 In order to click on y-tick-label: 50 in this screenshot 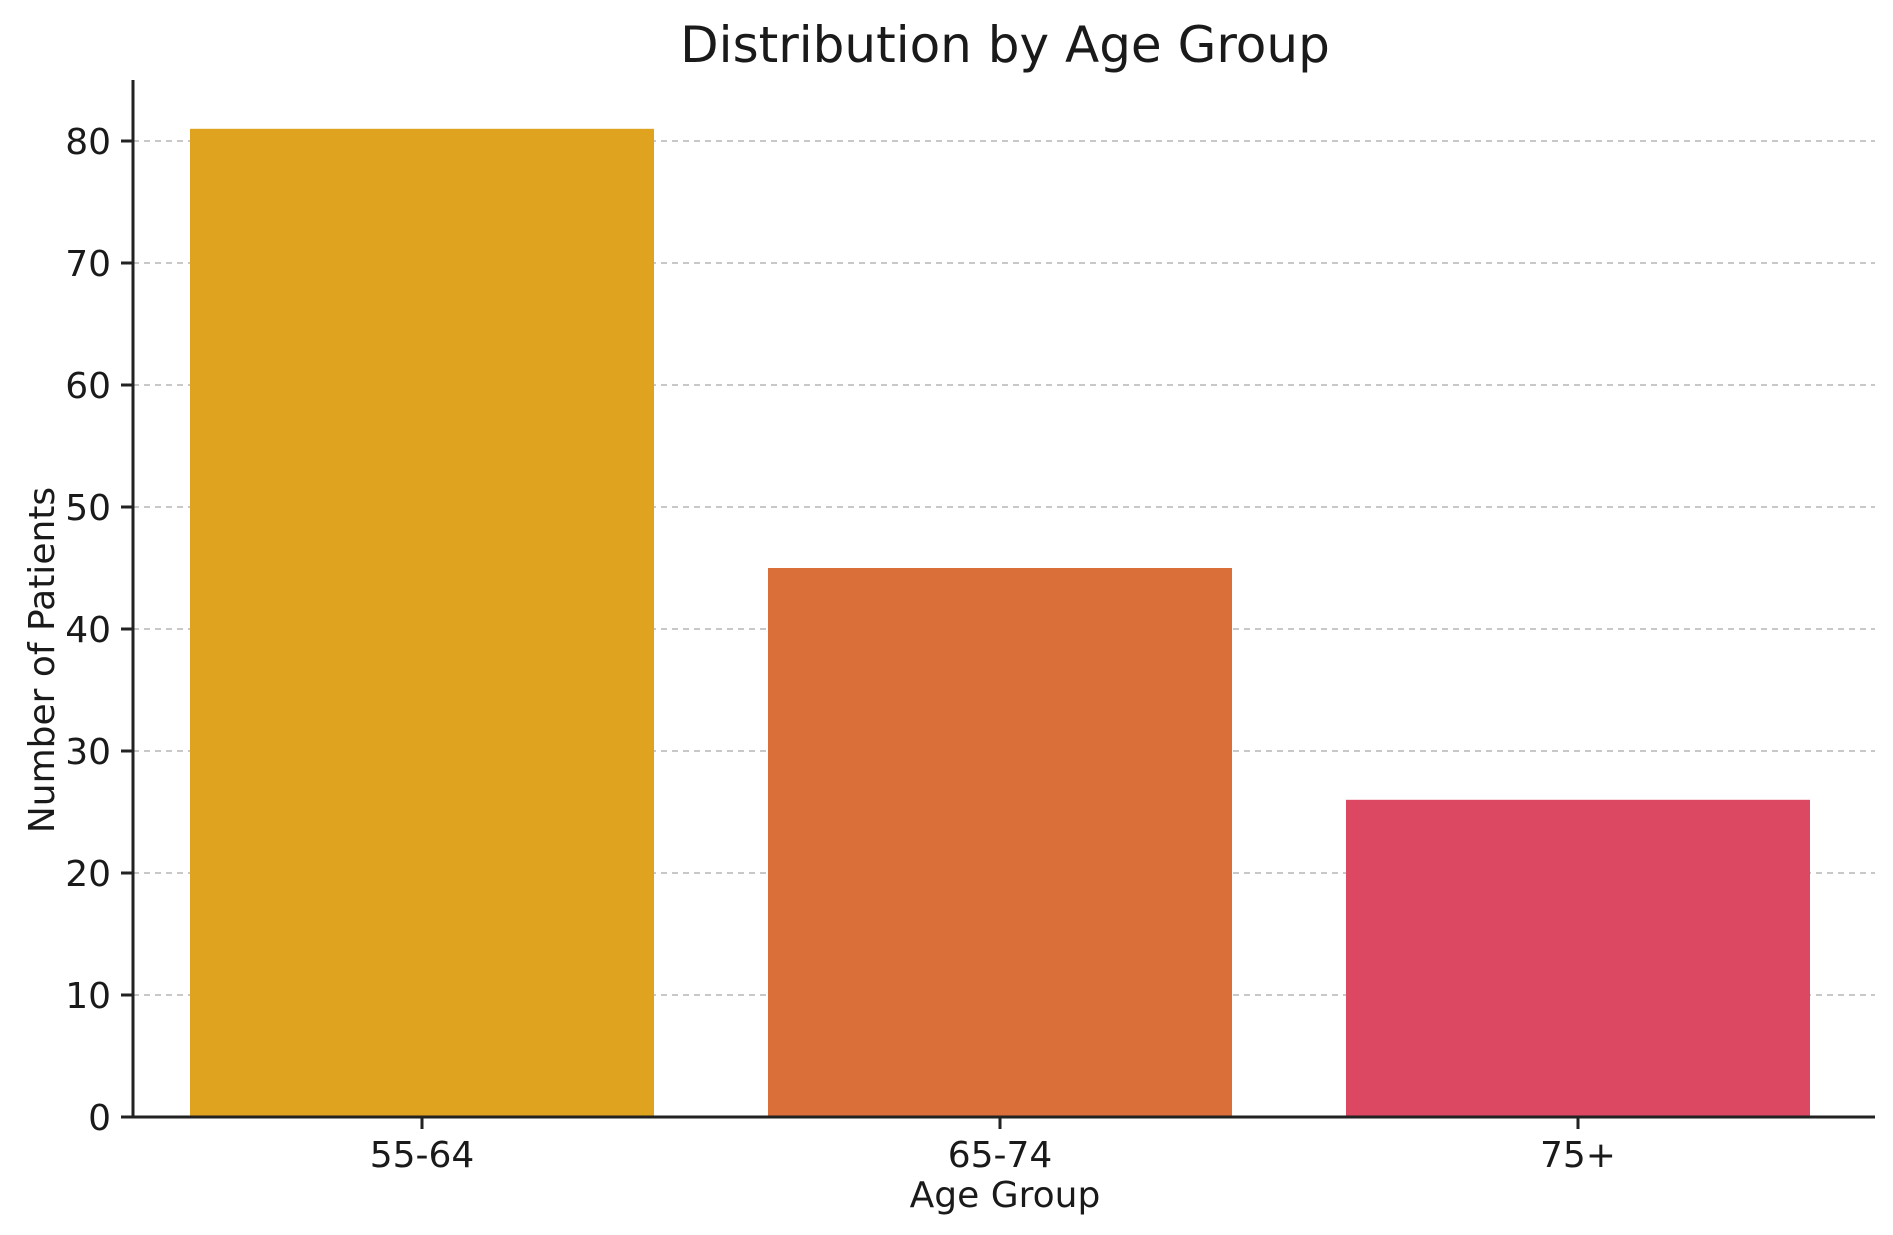, I will do `click(88, 508)`.